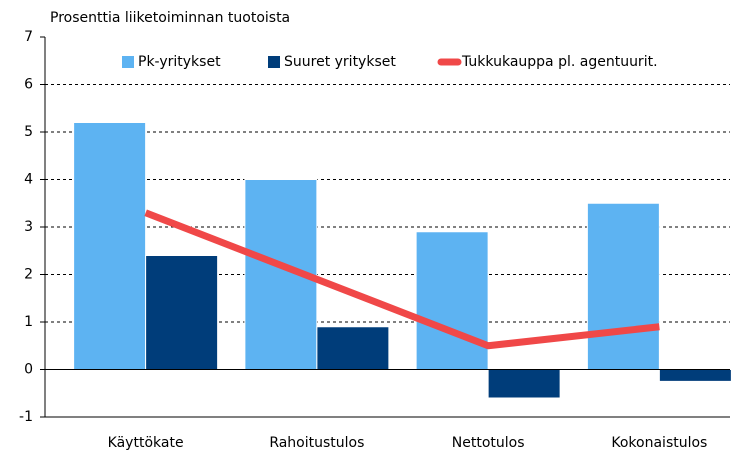 Image resolution: width=738 pixels, height=455 pixels. I want to click on y-tick-label: 0, so click(28, 370).